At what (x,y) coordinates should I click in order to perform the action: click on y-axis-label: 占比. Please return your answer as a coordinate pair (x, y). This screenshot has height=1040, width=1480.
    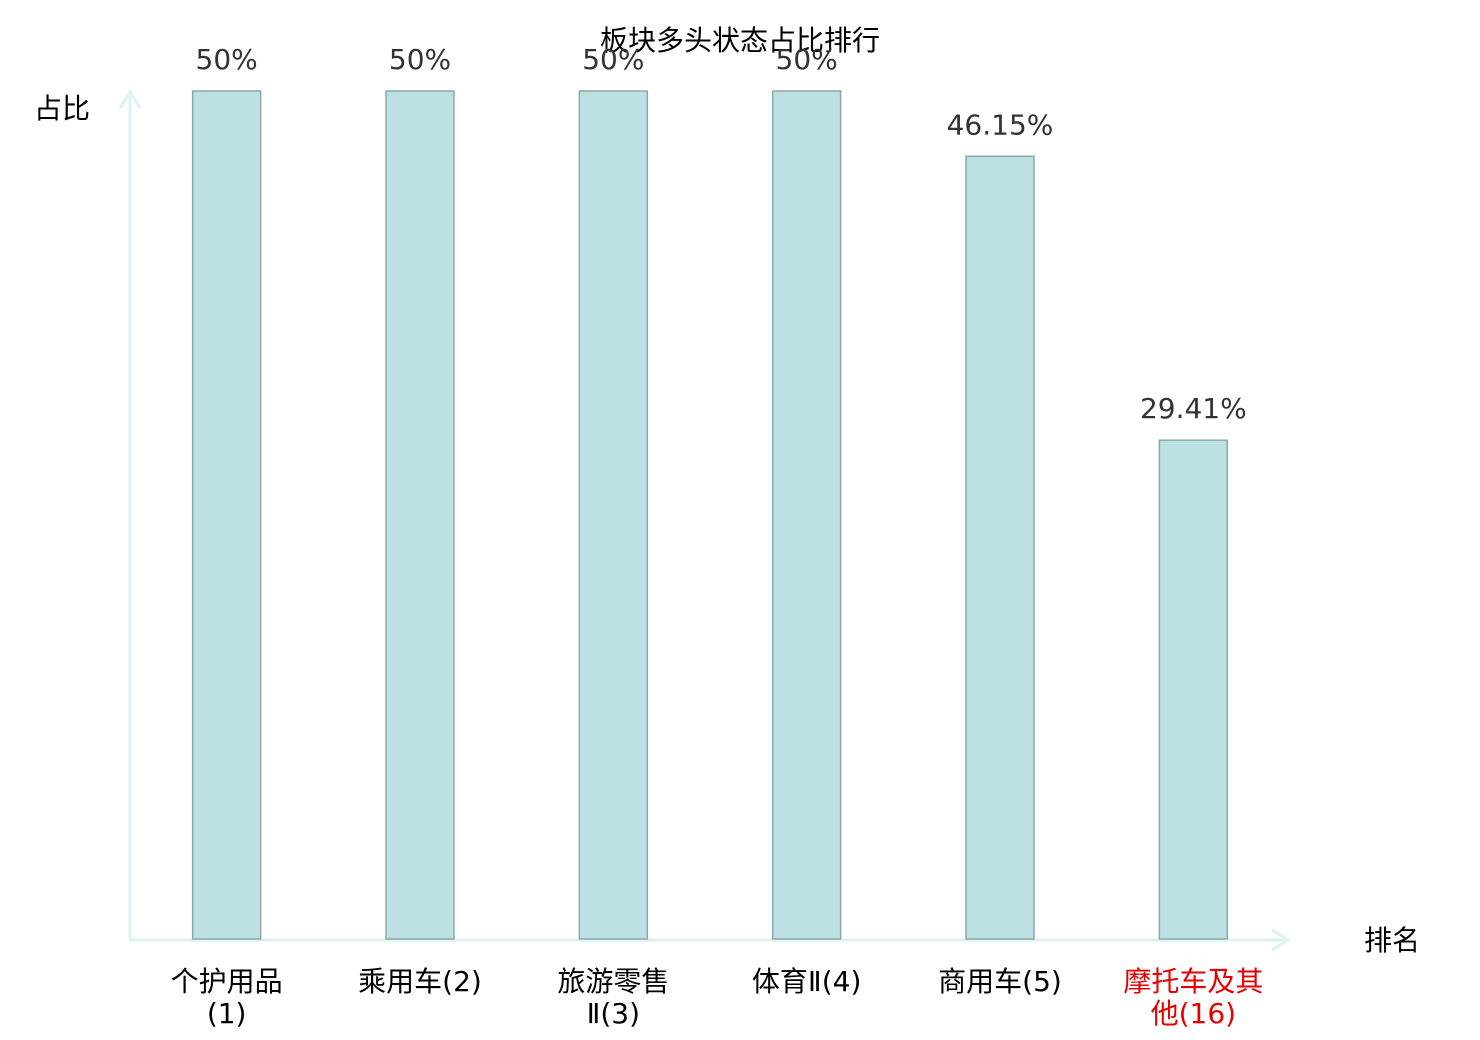
    Looking at the image, I should click on (62, 108).